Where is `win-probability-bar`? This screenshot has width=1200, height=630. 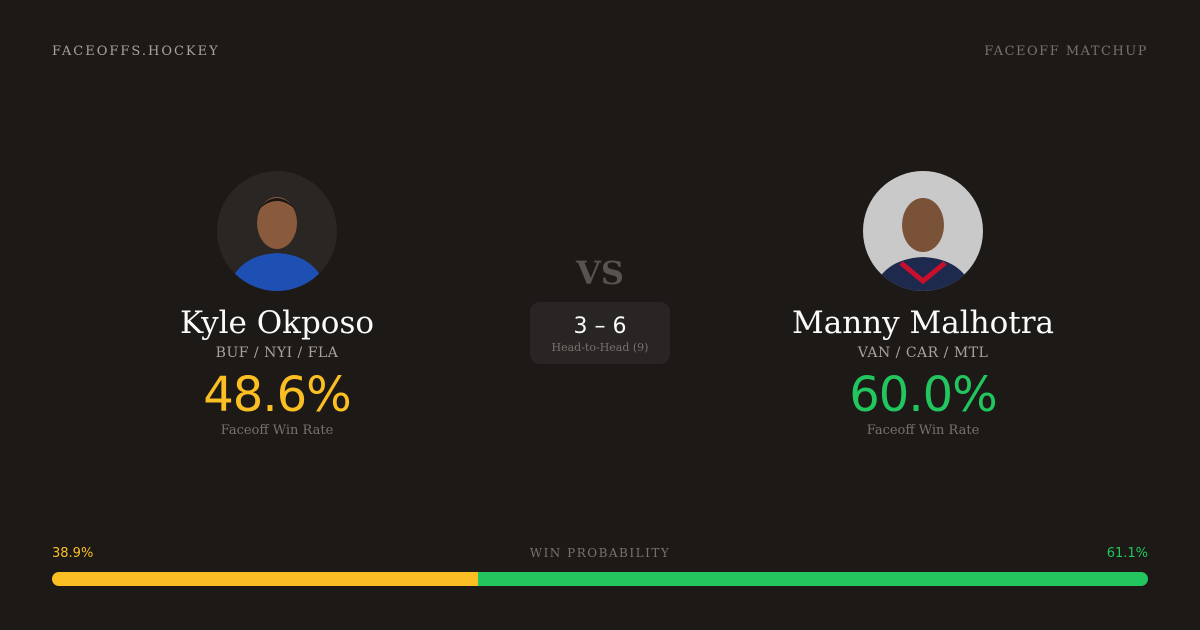 win-probability-bar is located at coordinates (600, 579).